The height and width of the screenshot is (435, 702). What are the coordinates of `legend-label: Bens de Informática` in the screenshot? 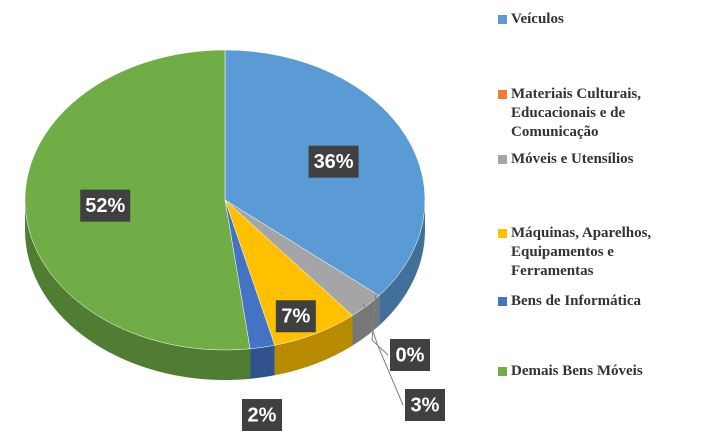 It's located at (576, 301).